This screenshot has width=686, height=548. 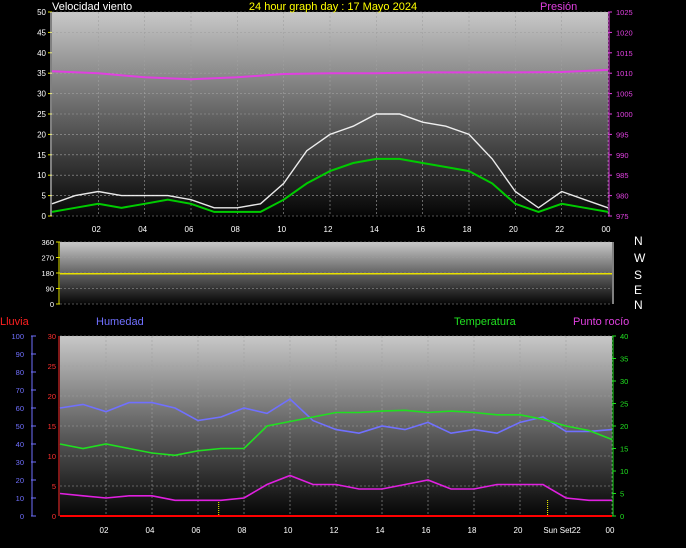 What do you see at coordinates (622, 134) in the screenshot?
I see `pressure-tick-label: 995` at bounding box center [622, 134].